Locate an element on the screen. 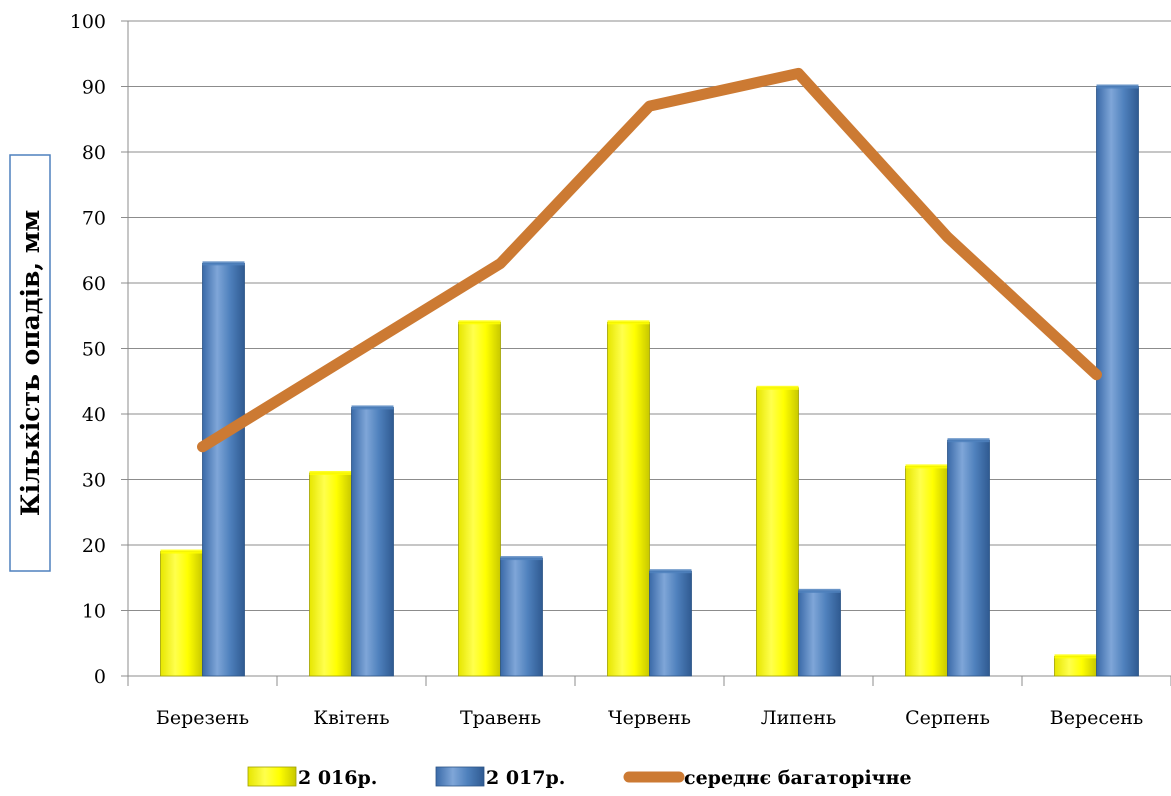 Image resolution: width=1171 pixels, height=796 pixels. y-axis-title: Кількість опадів, мм is located at coordinates (30, 363).